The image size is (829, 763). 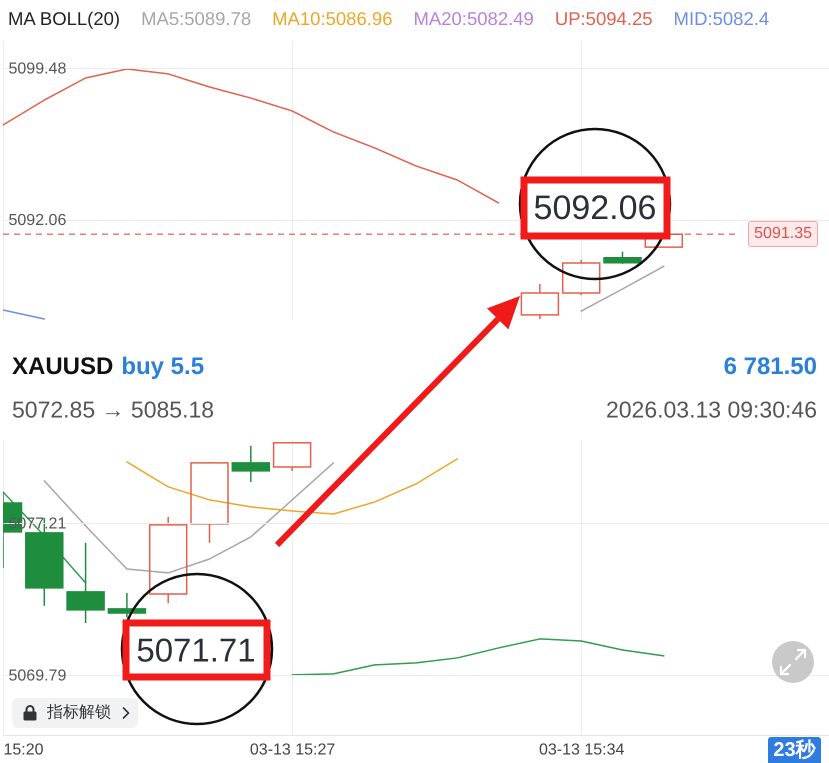 What do you see at coordinates (603, 19) in the screenshot?
I see `text: UP:5094.25` at bounding box center [603, 19].